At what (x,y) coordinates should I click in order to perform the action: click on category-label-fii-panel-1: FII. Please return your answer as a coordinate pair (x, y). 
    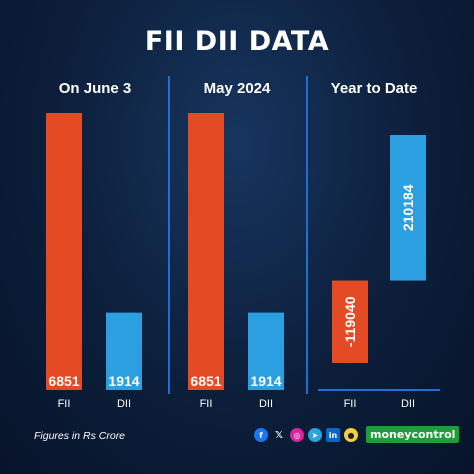
    Looking at the image, I should click on (64, 404).